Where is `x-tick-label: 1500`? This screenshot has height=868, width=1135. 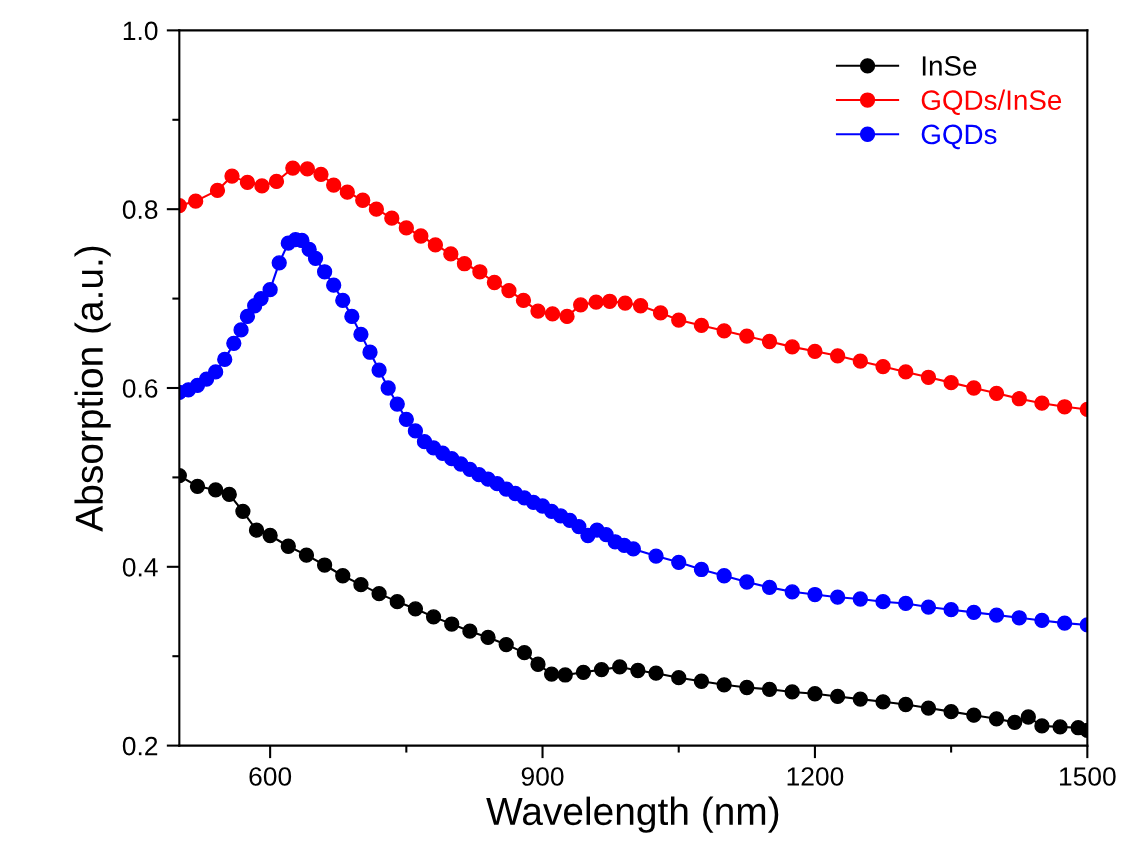
x-tick-label: 1500 is located at coordinates (1087, 776).